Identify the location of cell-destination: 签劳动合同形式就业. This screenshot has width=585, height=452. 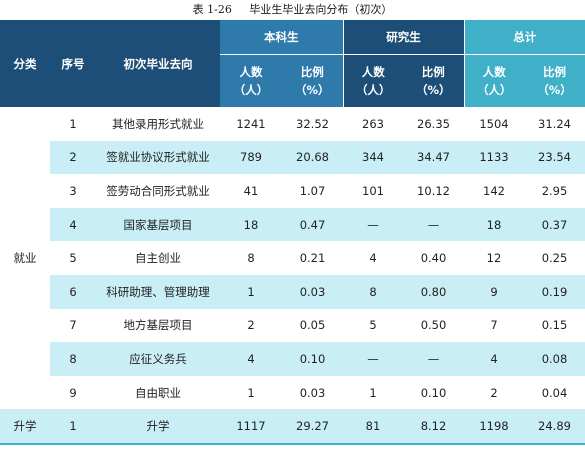
(158, 191).